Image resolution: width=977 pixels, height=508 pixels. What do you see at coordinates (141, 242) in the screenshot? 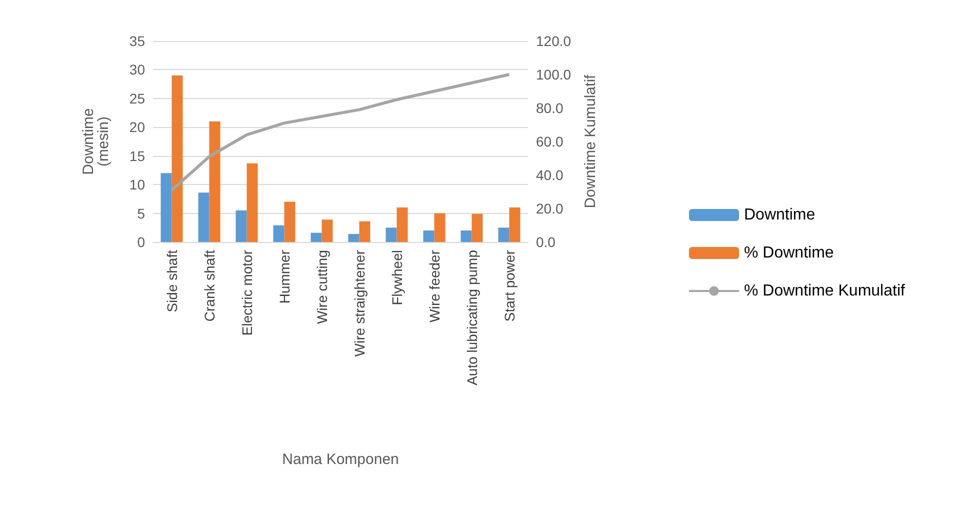
I see `y-tick-label: 0` at bounding box center [141, 242].